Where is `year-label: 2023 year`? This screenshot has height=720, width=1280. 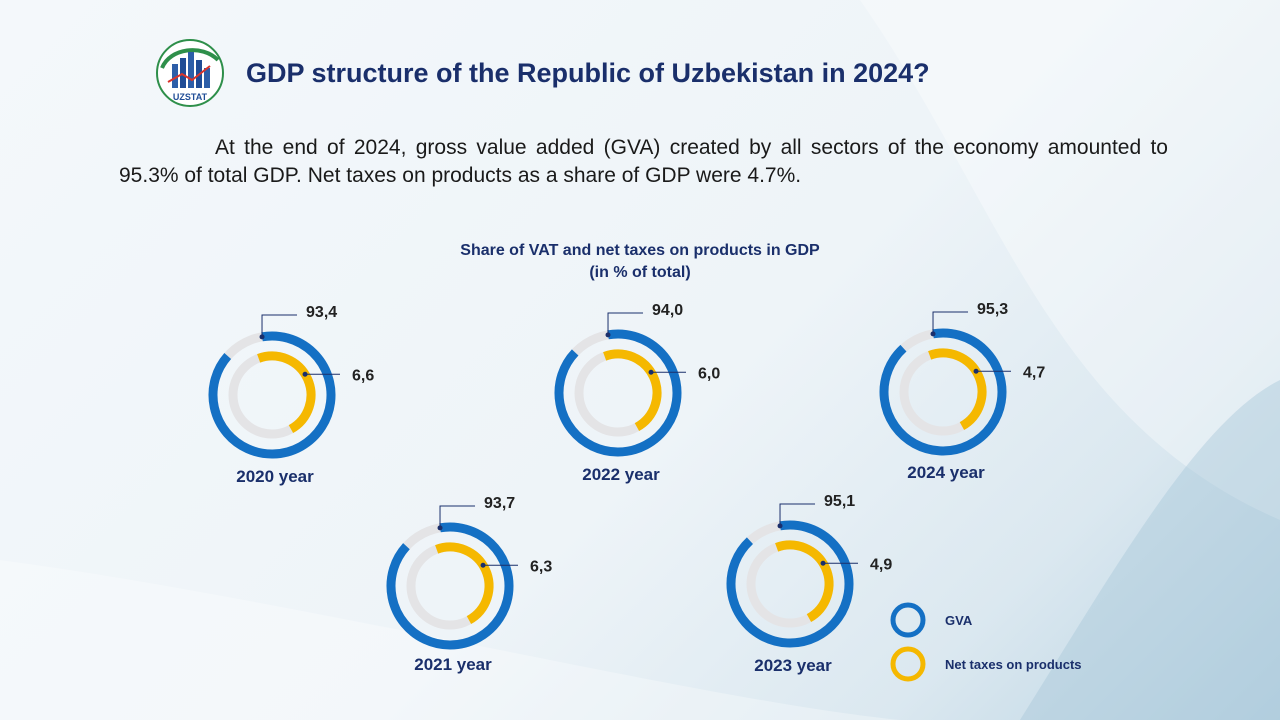
year-label: 2023 year is located at coordinates (793, 665).